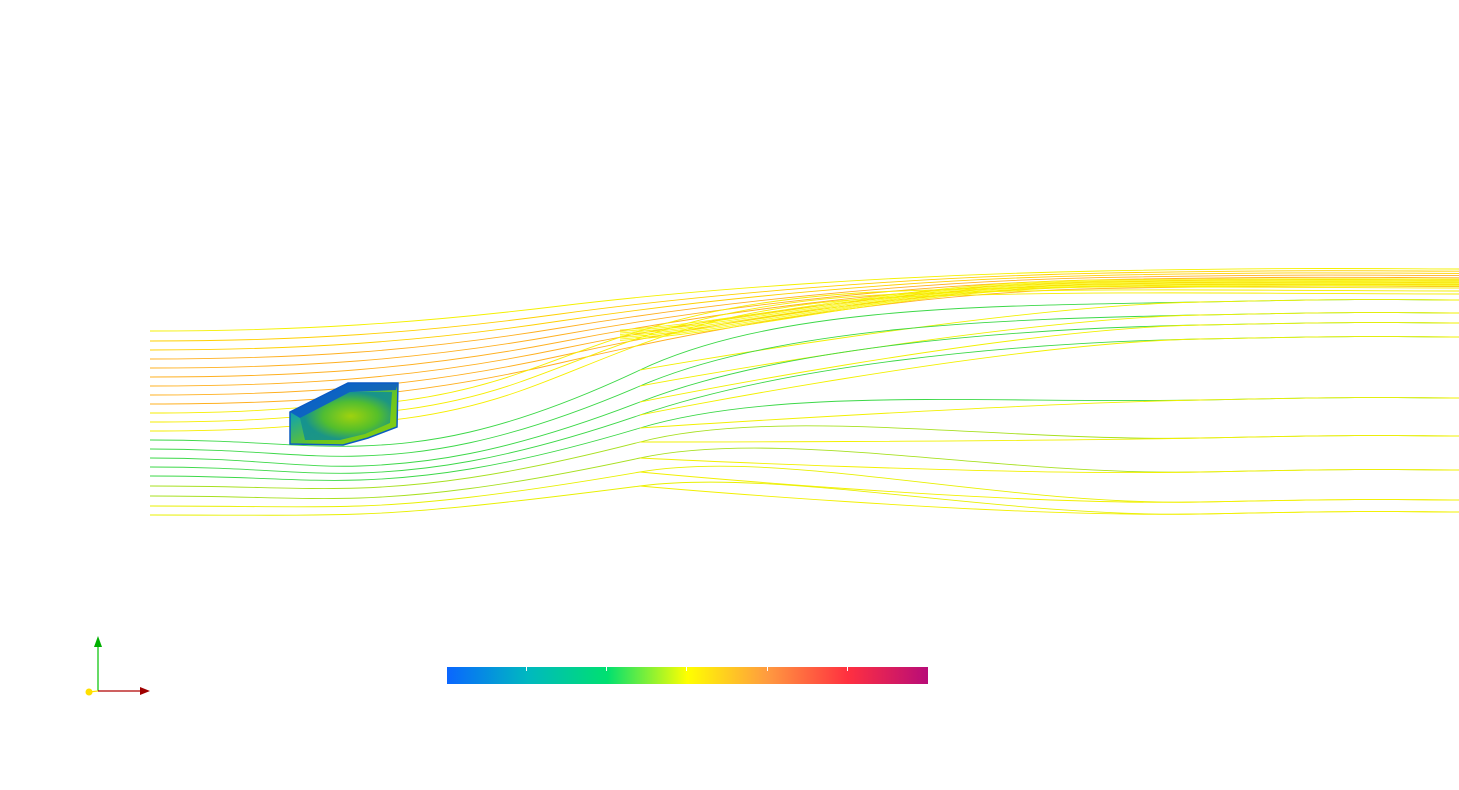 The height and width of the screenshot is (790, 1459). What do you see at coordinates (98, 641) in the screenshot?
I see `y-axis-arrow-icon` at bounding box center [98, 641].